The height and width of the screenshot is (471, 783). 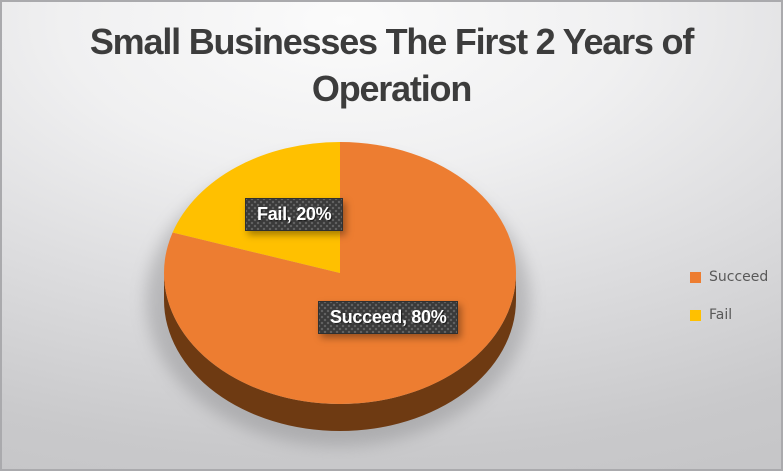 What do you see at coordinates (294, 214) in the screenshot?
I see `data-label-fail: Fail, 20%` at bounding box center [294, 214].